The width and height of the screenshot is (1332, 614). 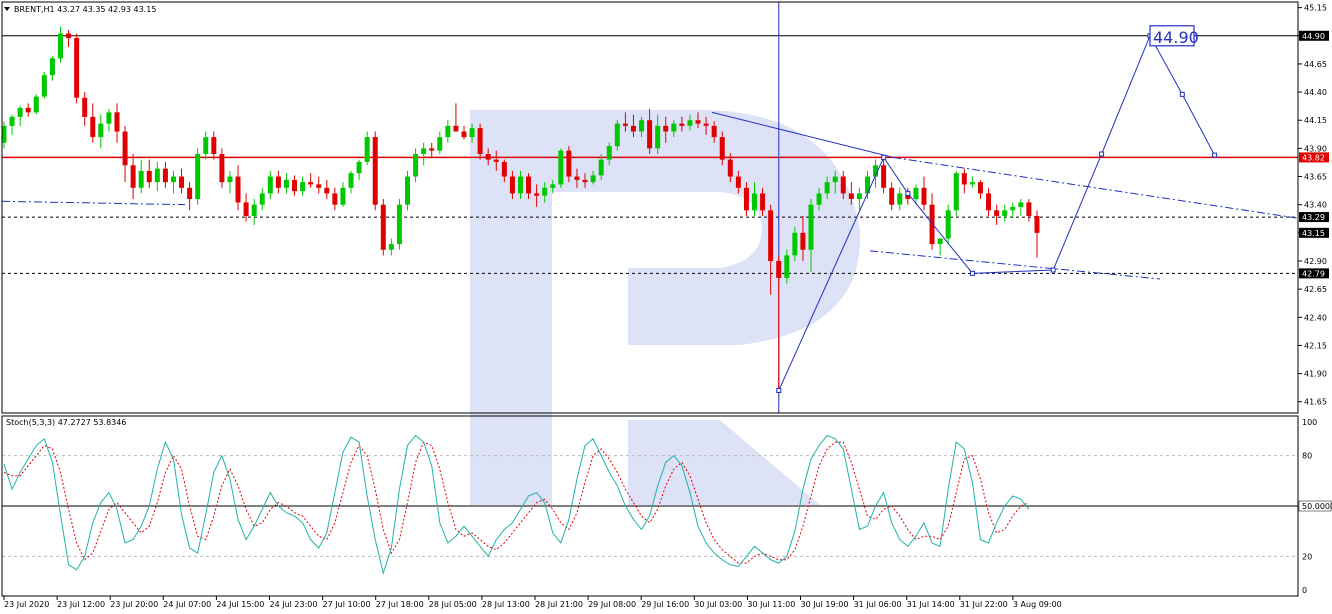 I want to click on collapse-arrow-icon, so click(x=7, y=9).